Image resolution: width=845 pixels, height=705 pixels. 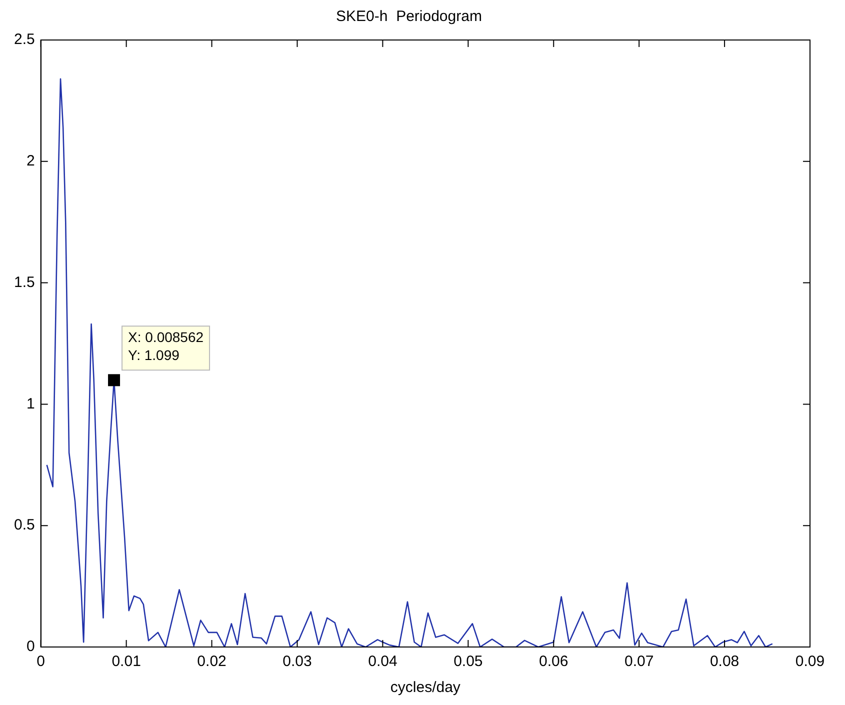 I want to click on y-tick-label: 0, so click(x=30, y=647).